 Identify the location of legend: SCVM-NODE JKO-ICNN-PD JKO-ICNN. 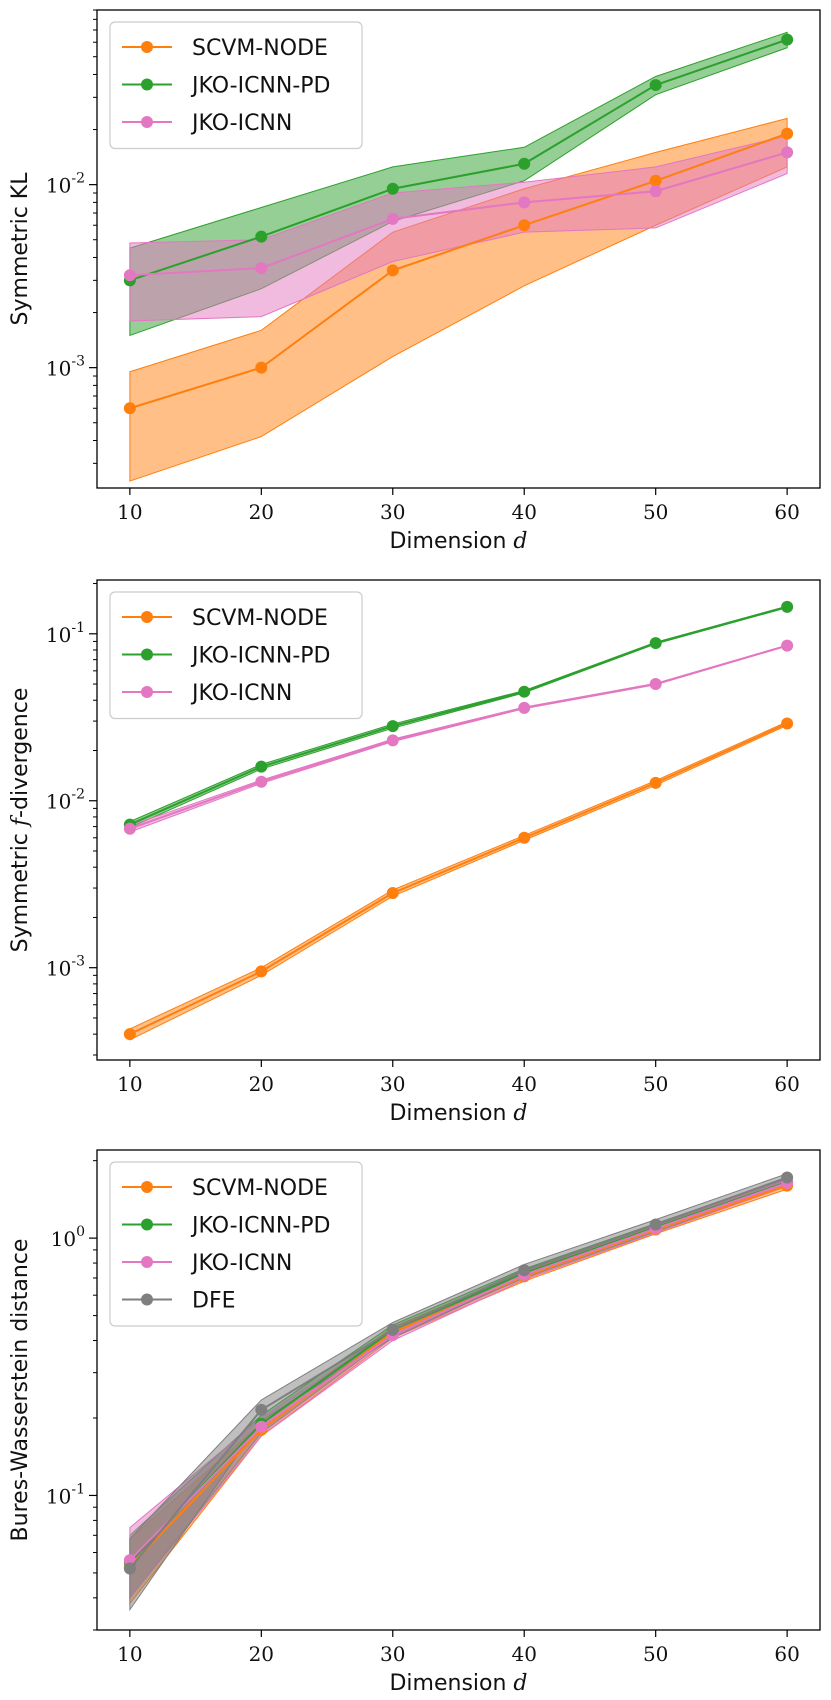
(236, 655).